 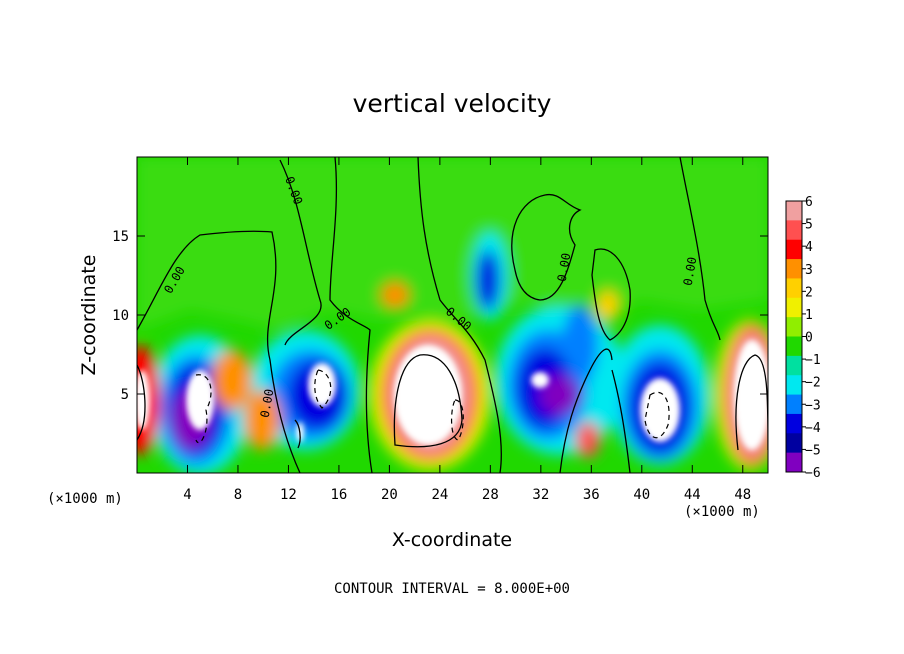 I want to click on x-tick-label: 40, so click(x=641, y=495).